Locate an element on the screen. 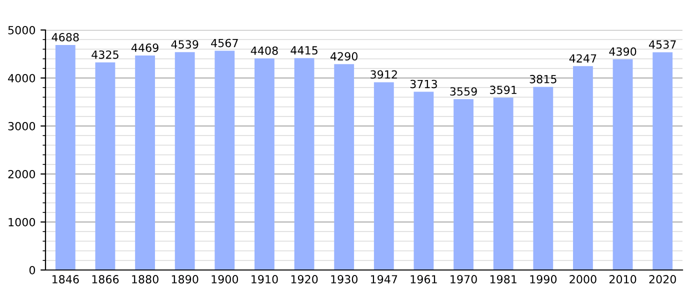  y-tick-label: 3000 is located at coordinates (22, 126).